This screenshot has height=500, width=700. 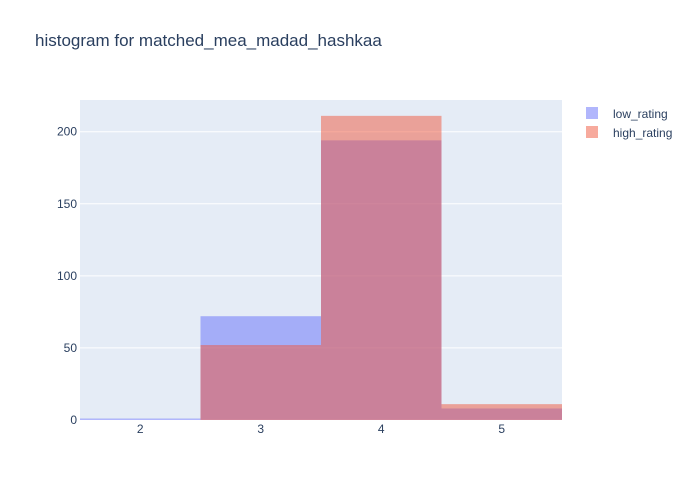 What do you see at coordinates (260, 429) in the screenshot?
I see `x-tick-label-3: 3` at bounding box center [260, 429].